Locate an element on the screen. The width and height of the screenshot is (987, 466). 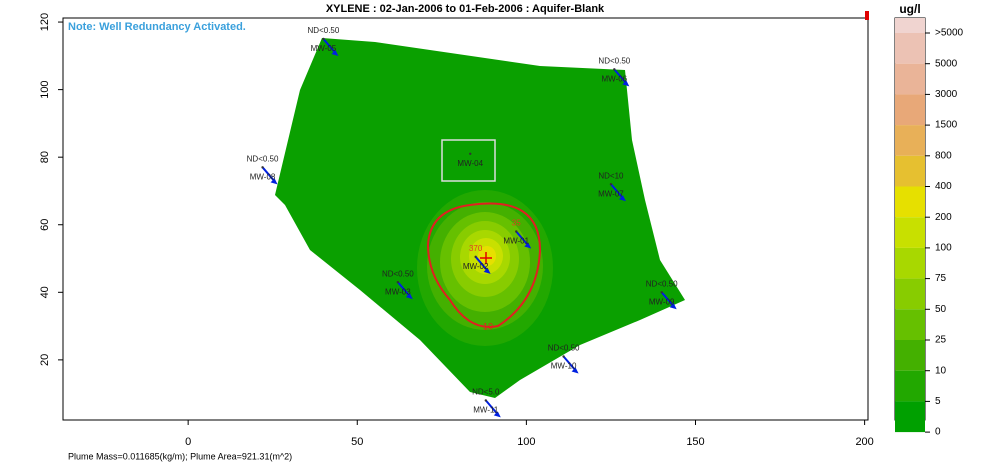
well-result: 370 is located at coordinates (476, 248).